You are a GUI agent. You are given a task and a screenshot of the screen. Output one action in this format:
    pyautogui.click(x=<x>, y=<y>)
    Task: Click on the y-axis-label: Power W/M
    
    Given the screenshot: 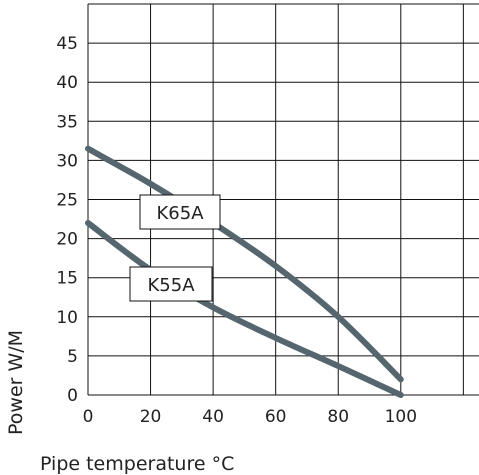 What is the action you would take?
    pyautogui.click(x=16, y=382)
    